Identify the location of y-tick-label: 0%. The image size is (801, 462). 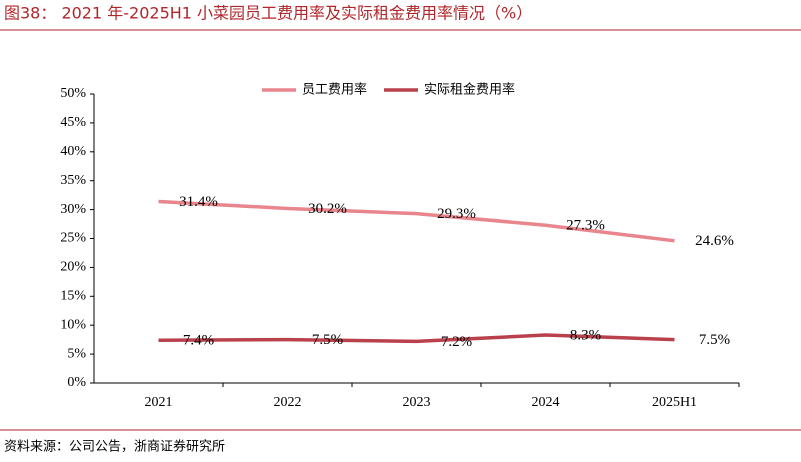
(76, 382).